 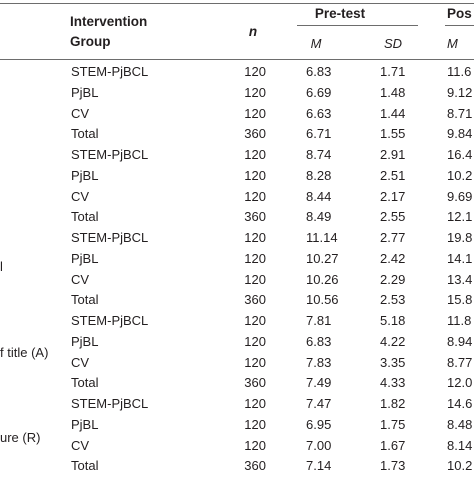 What do you see at coordinates (393, 175) in the screenshot?
I see `cell-sd-pretest: 2.51` at bounding box center [393, 175].